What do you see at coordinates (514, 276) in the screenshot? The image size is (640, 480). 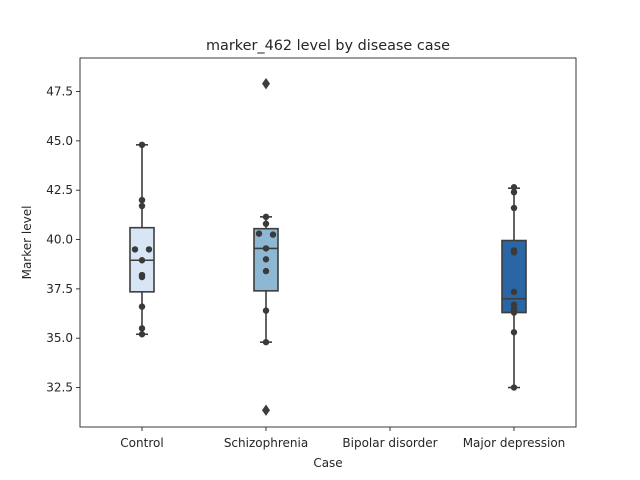 I see `box-major-depression` at bounding box center [514, 276].